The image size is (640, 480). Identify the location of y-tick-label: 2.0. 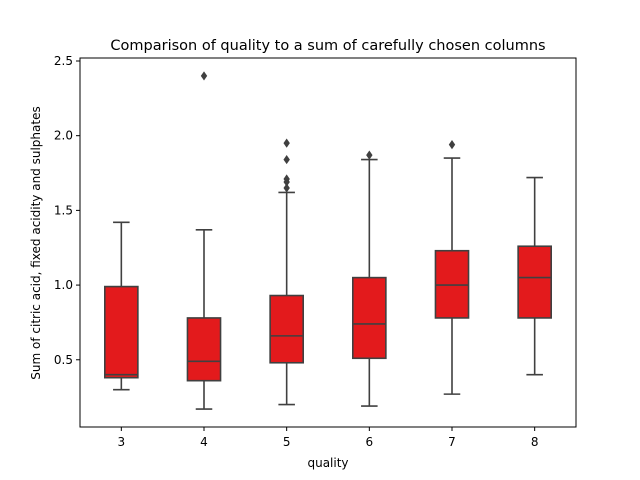
(63, 136).